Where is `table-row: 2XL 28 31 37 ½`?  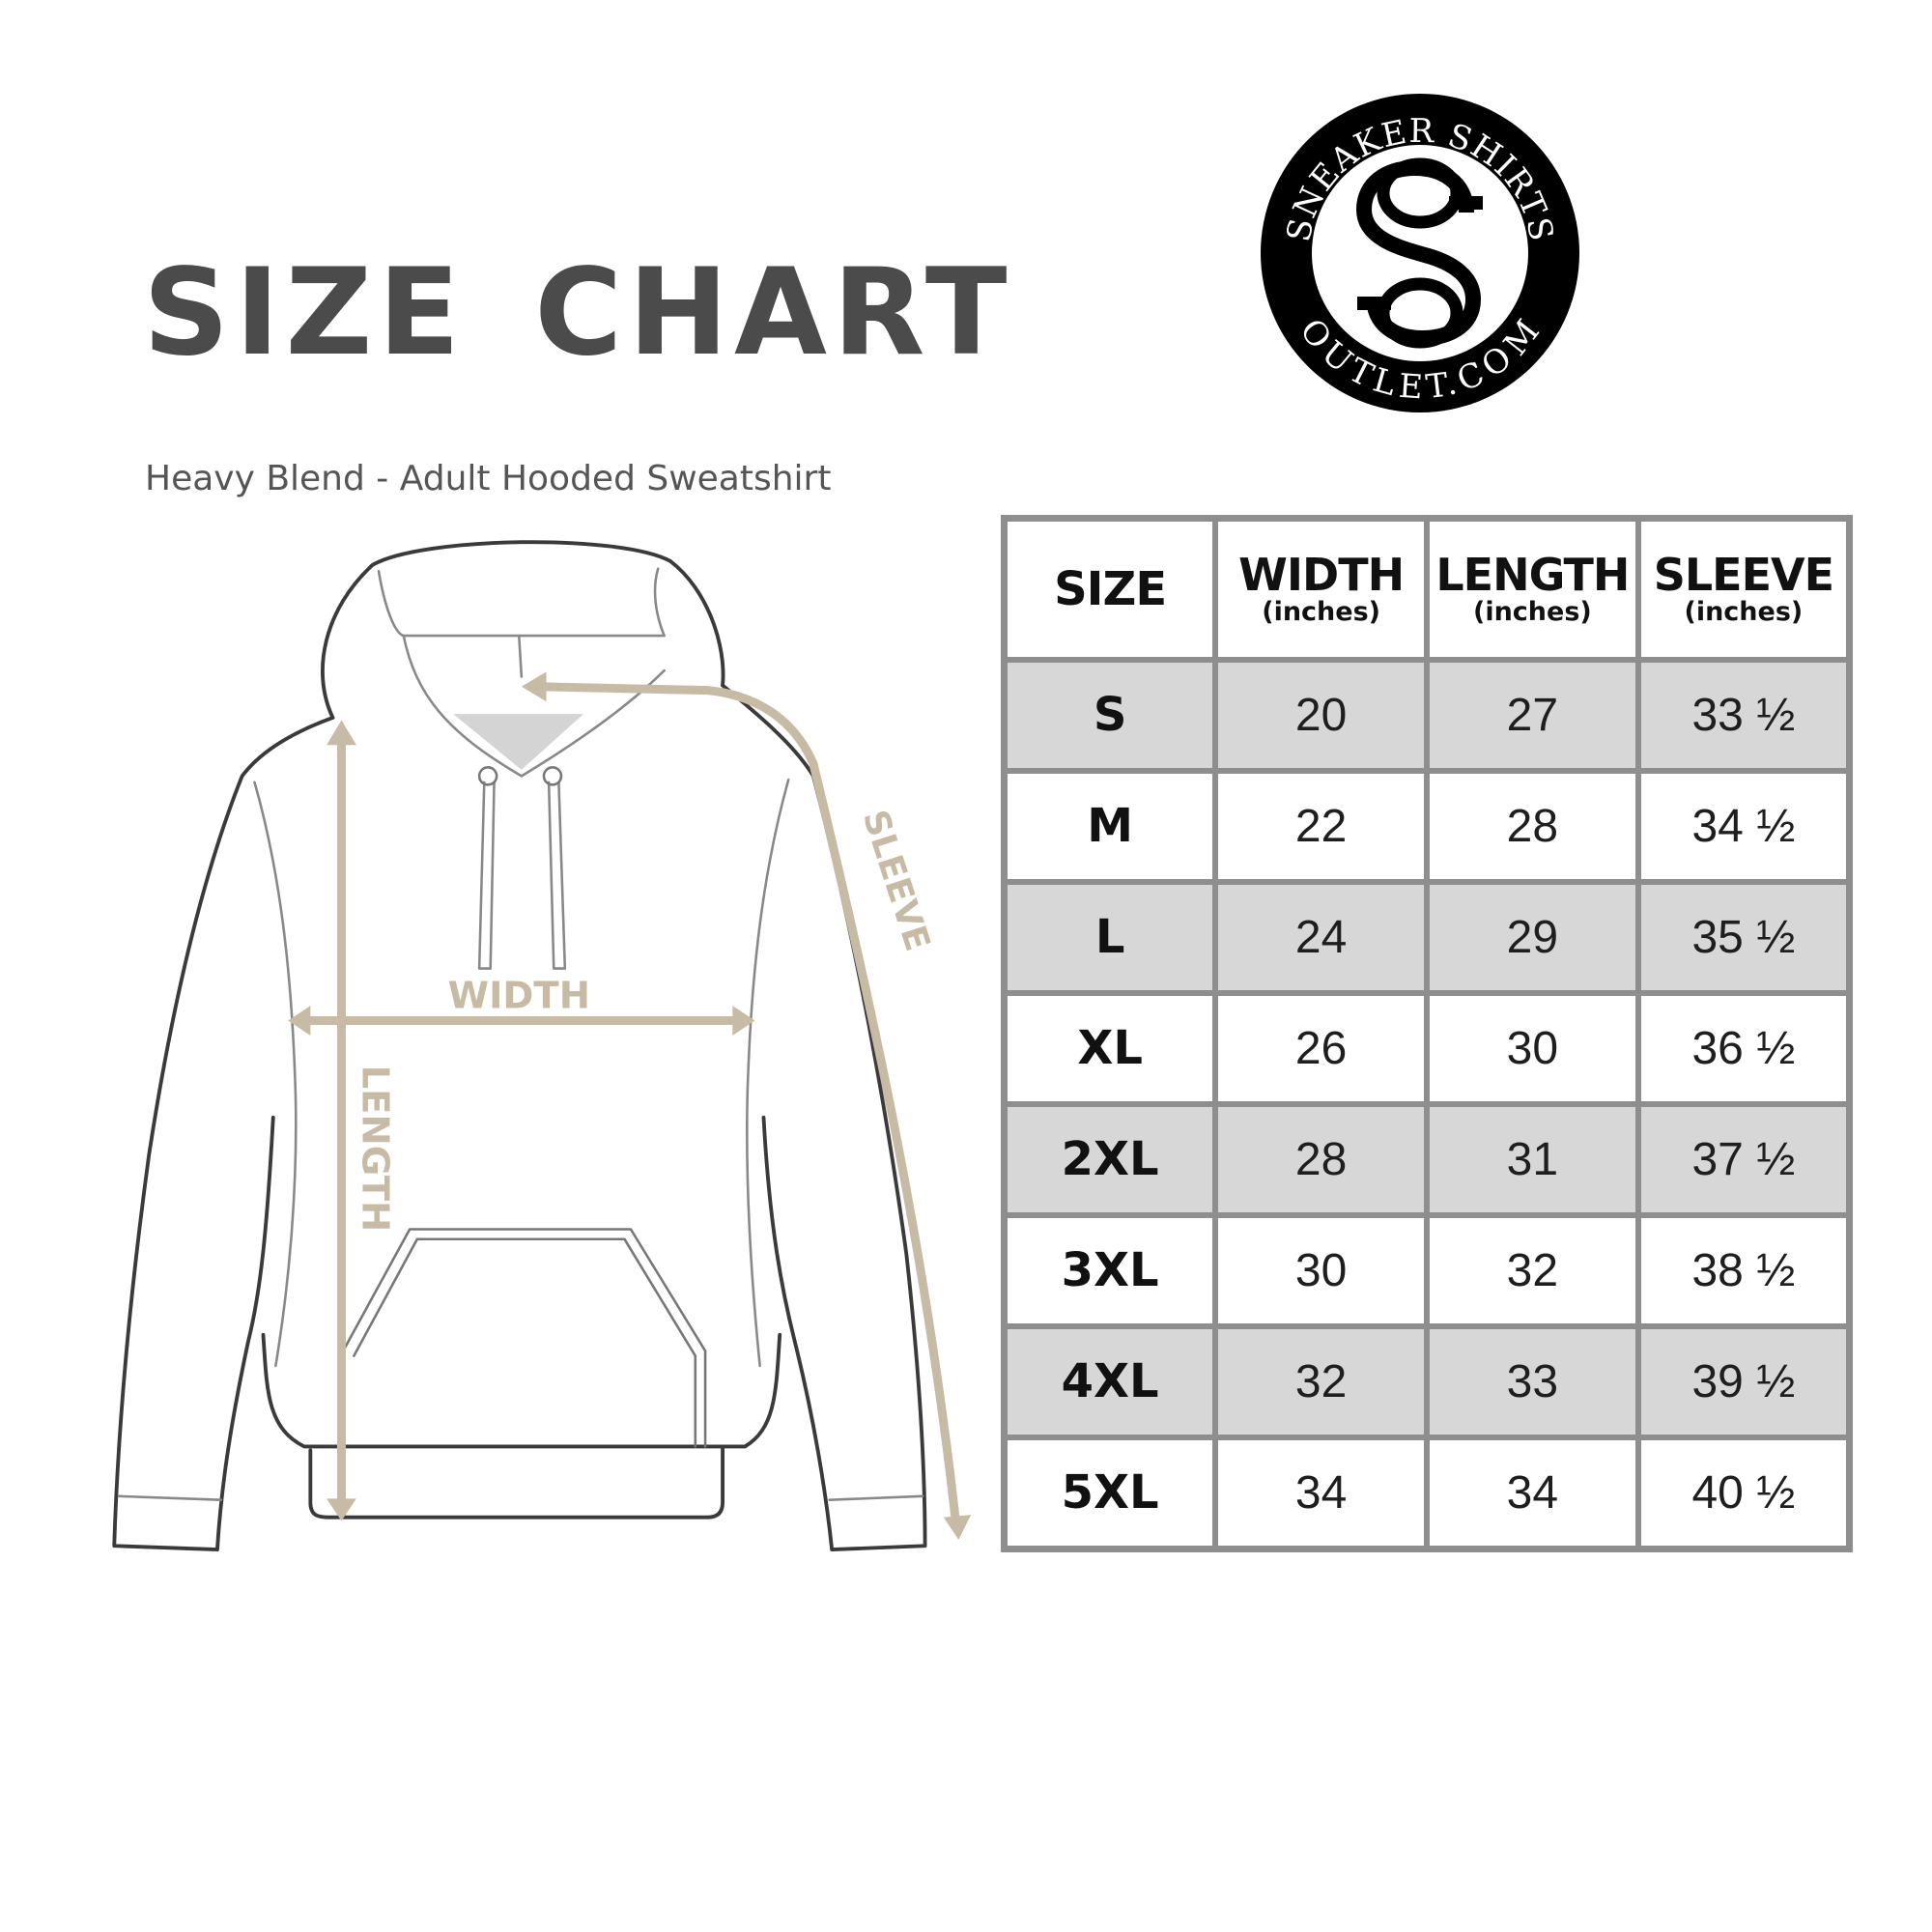
table-row: 2XL 28 31 37 ½ is located at coordinates (1427, 1159).